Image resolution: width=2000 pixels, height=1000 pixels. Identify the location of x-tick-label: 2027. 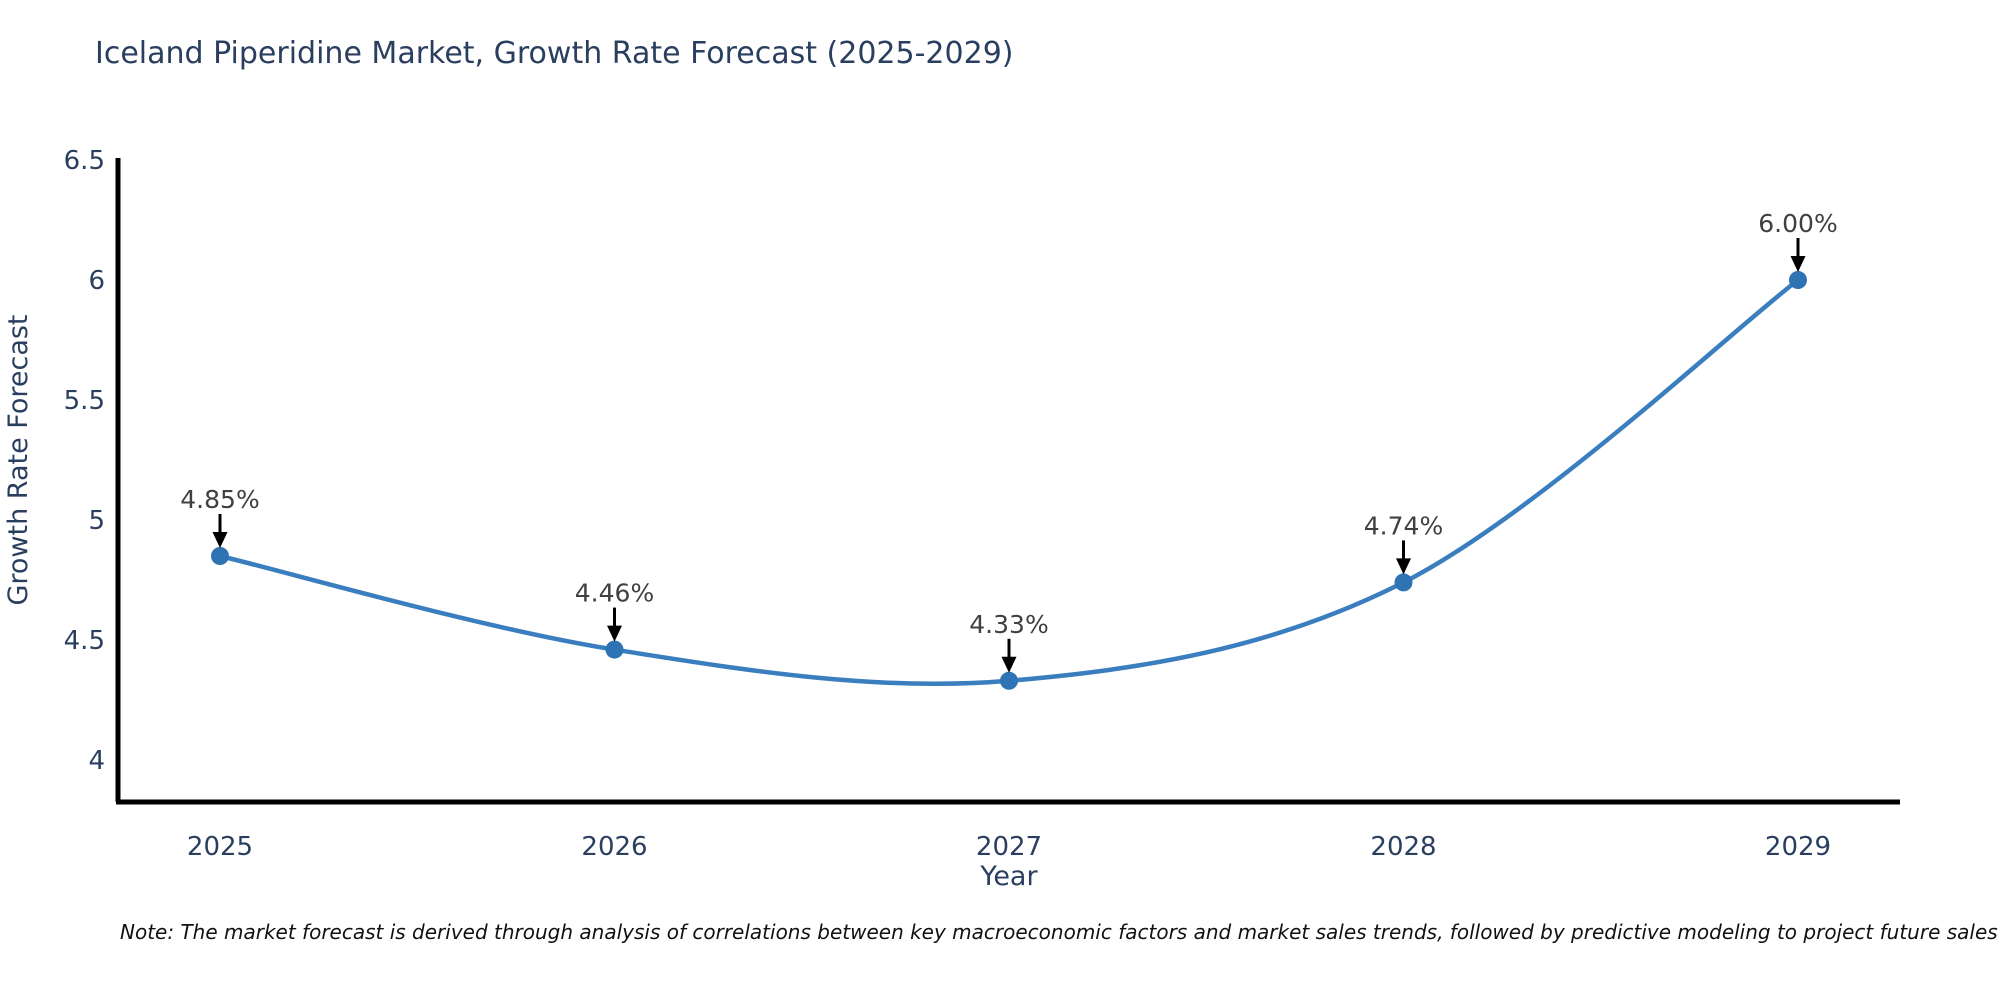
(1009, 847).